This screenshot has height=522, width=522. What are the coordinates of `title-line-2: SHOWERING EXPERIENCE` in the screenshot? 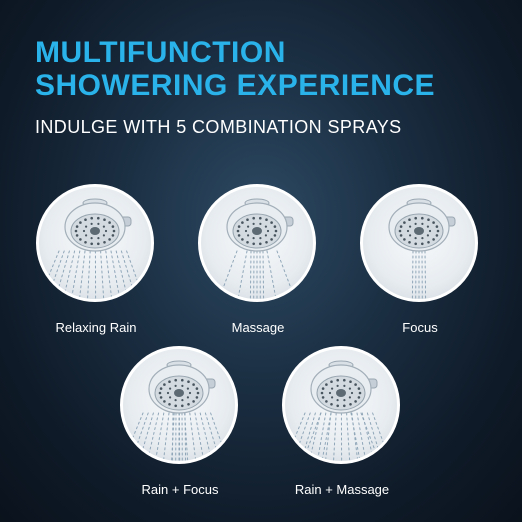 It's located at (235, 85).